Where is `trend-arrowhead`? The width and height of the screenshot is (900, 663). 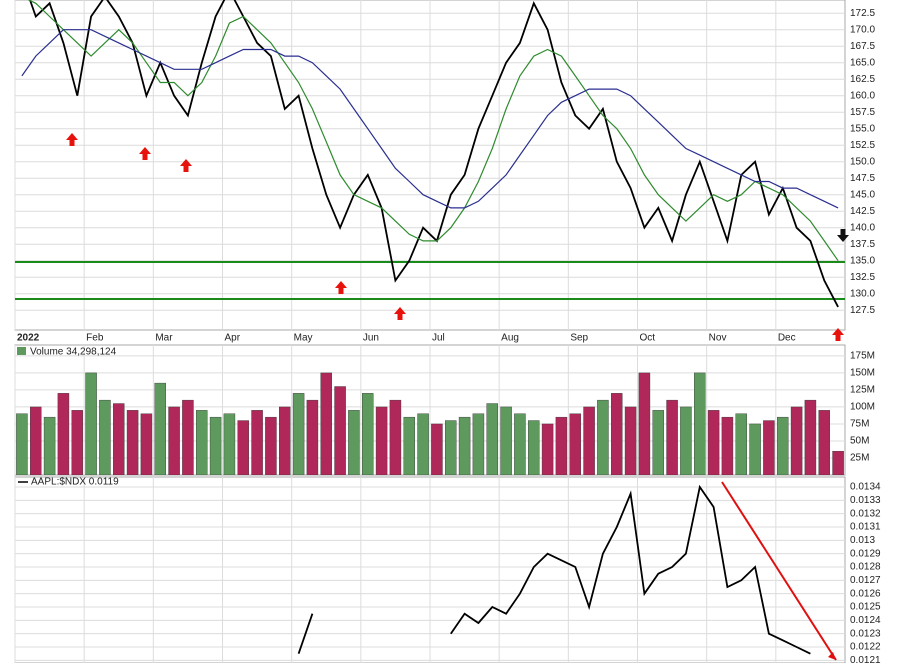
trend-arrowhead is located at coordinates (832, 656).